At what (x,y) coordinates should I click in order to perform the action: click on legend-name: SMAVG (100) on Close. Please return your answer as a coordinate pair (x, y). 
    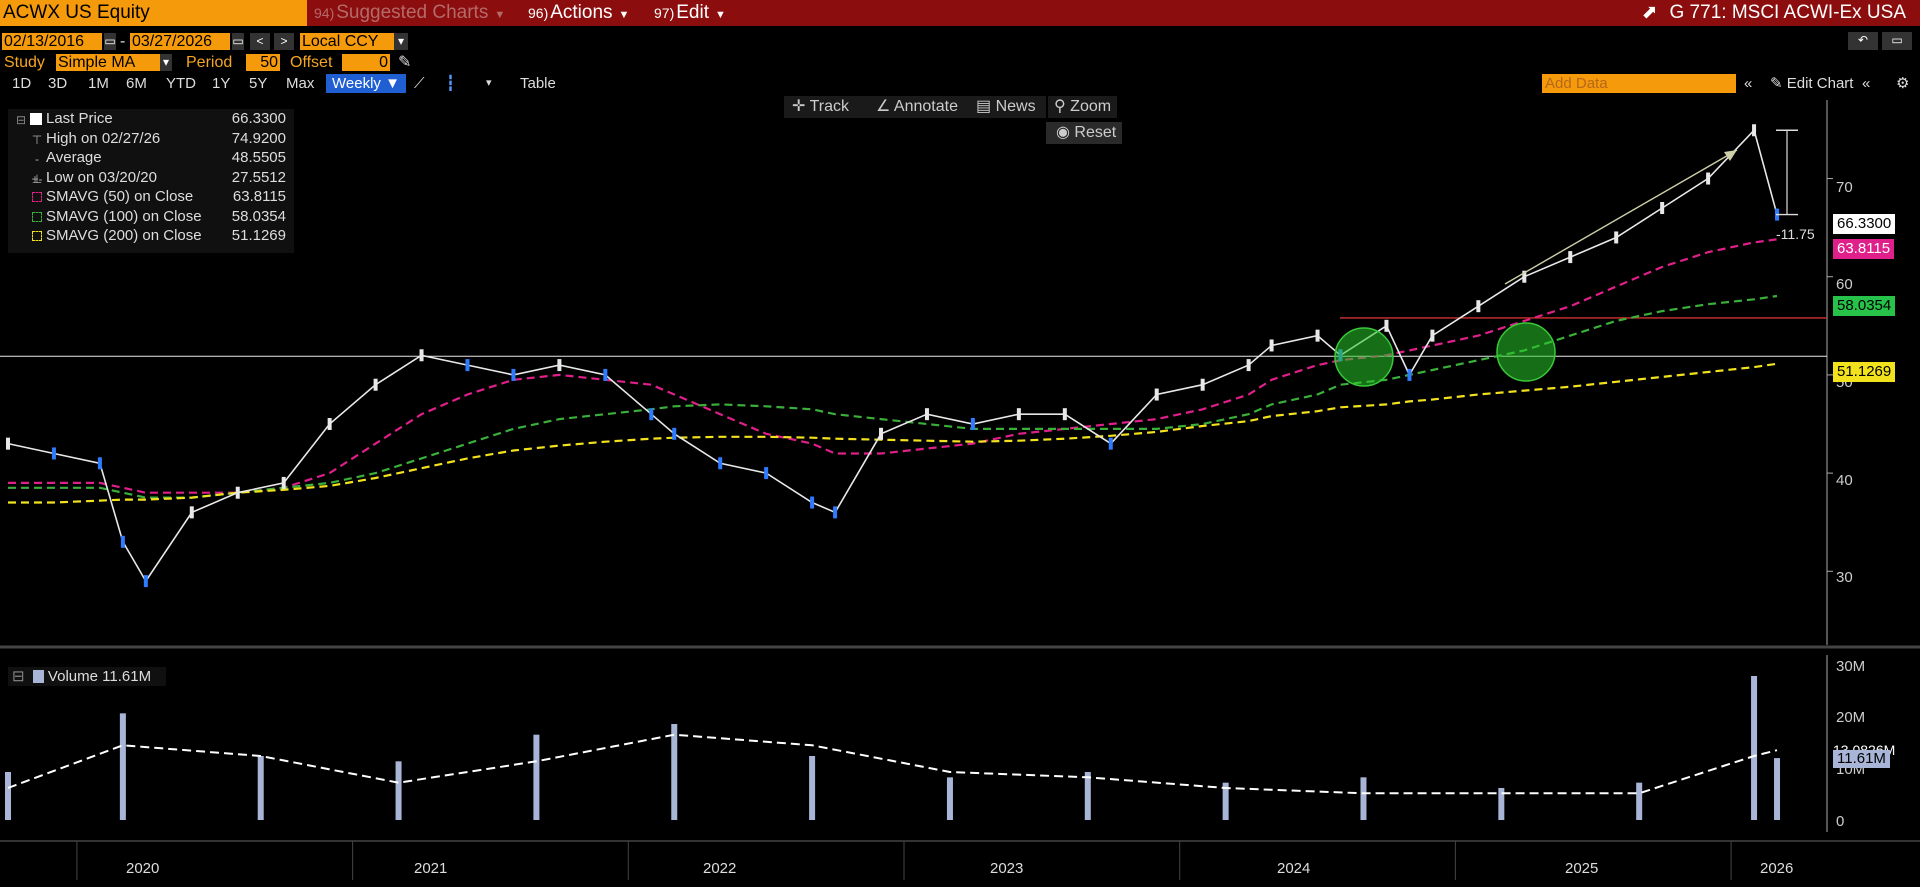
    Looking at the image, I should click on (124, 216).